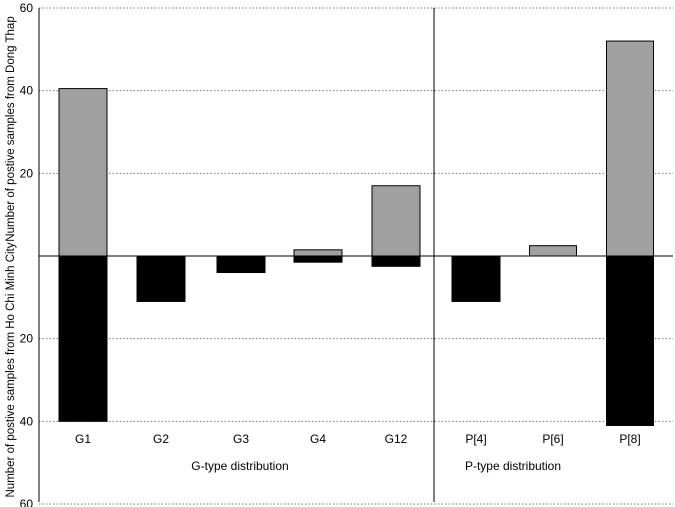 The width and height of the screenshot is (675, 507). I want to click on category-label: G12, so click(396, 439).